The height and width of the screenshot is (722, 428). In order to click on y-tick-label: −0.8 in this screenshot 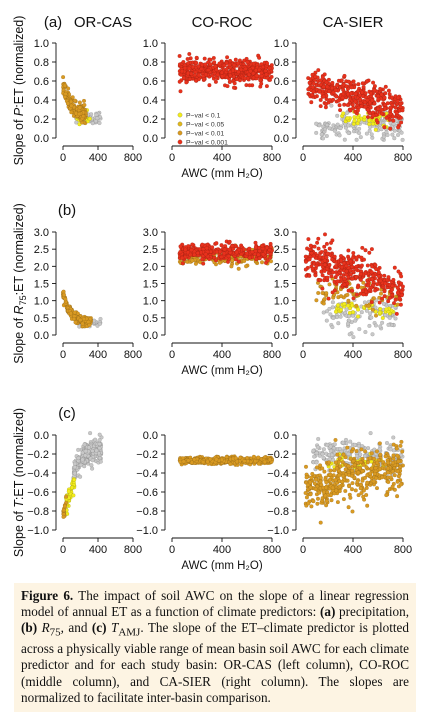, I will do `click(38, 512)`.